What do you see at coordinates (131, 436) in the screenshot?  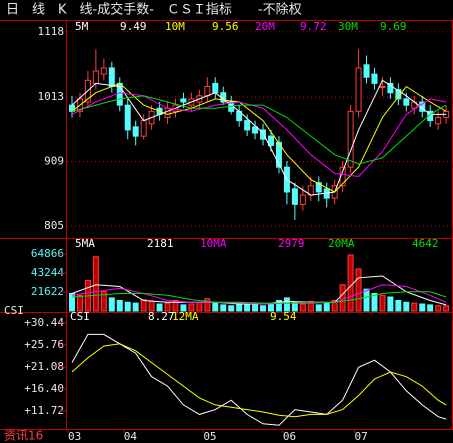 I see `x-tick-label: 04` at bounding box center [131, 436].